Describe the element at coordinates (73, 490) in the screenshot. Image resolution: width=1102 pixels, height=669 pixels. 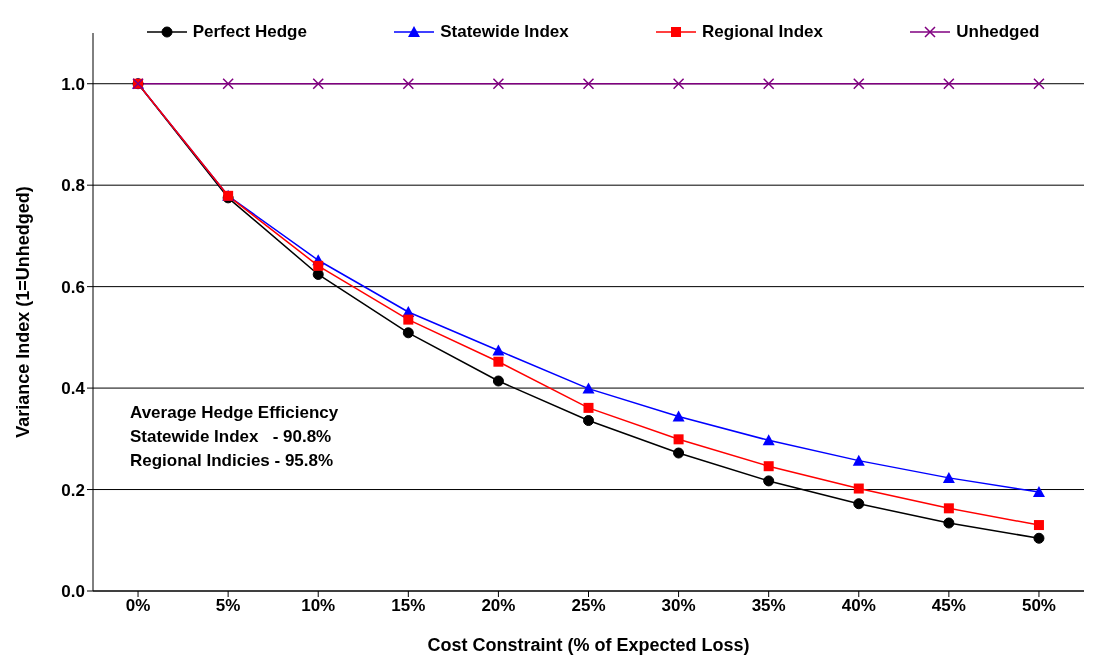
I see `y-tick-label: 0.2` at that location.